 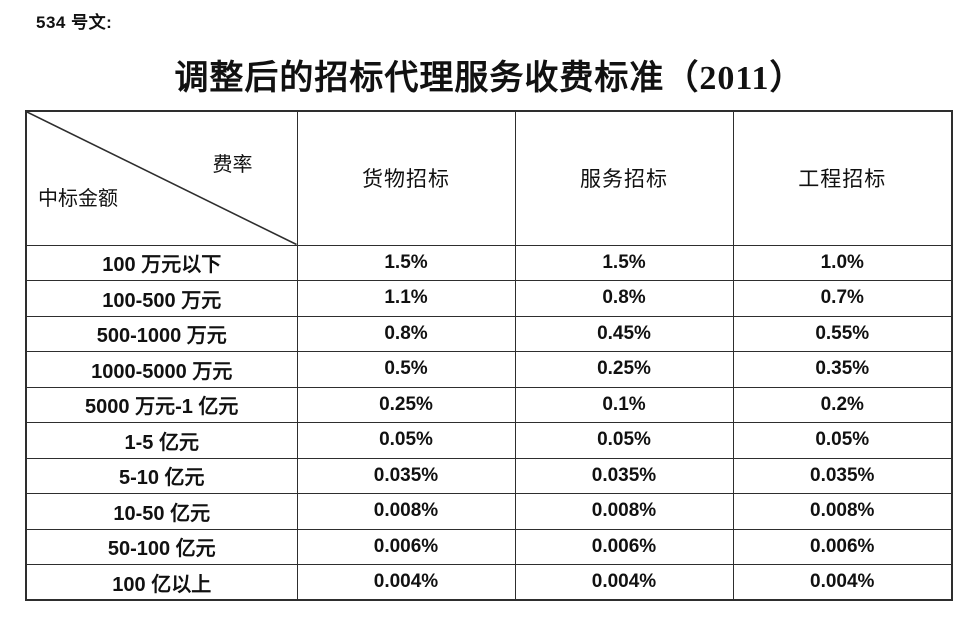 I want to click on bid-amount-cell: 5000 万元-1 亿元, so click(x=161, y=404).